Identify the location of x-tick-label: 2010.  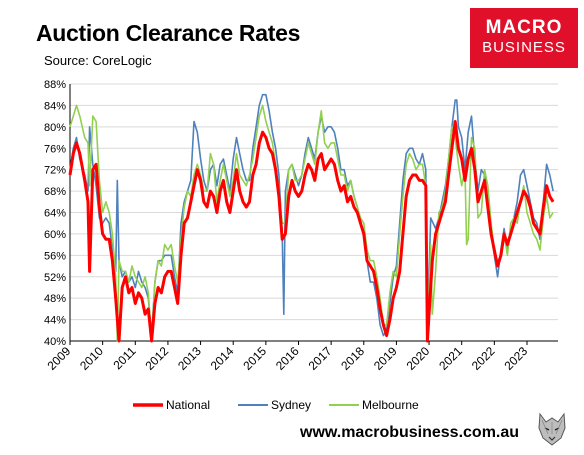
(91, 358).